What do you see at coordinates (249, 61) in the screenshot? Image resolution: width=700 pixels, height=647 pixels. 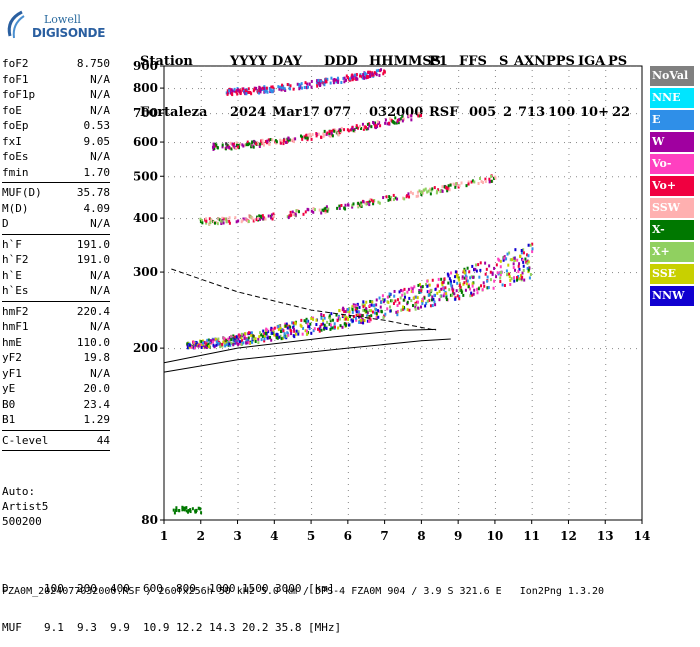 I see `header-label-1: YYYY` at bounding box center [249, 61].